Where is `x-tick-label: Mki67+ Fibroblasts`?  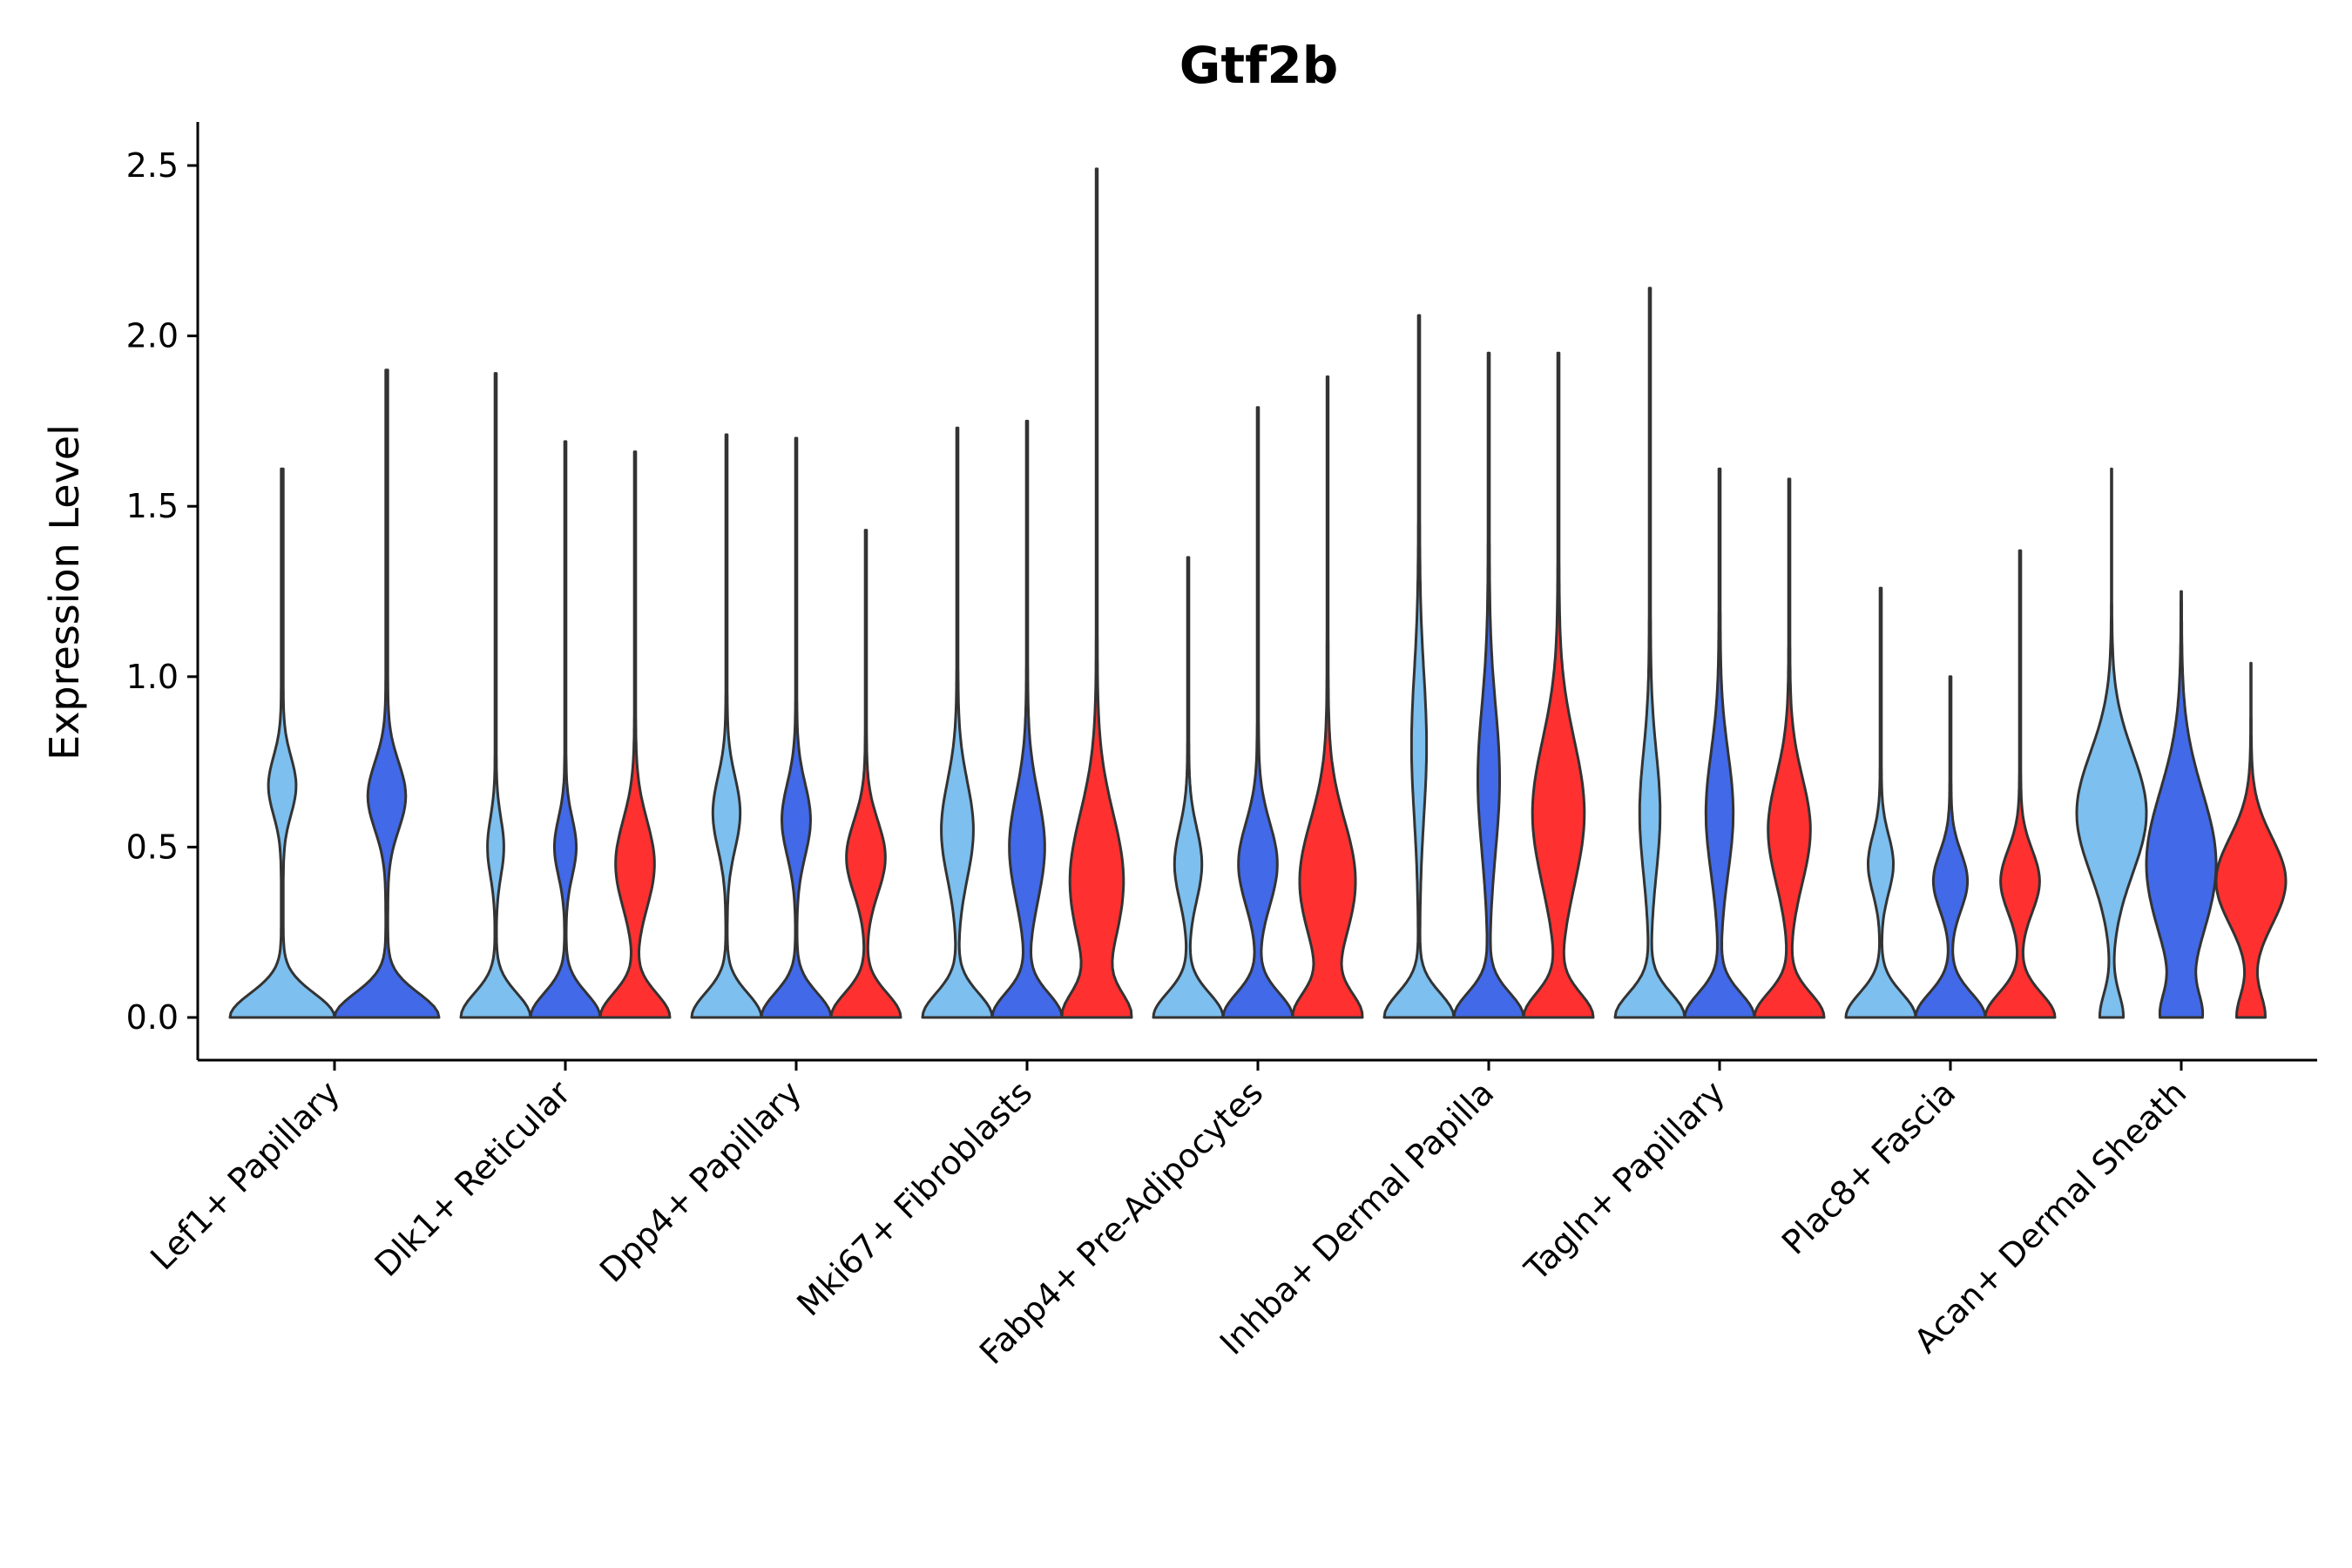 x-tick-label: Mki67+ Fibroblasts is located at coordinates (914, 1198).